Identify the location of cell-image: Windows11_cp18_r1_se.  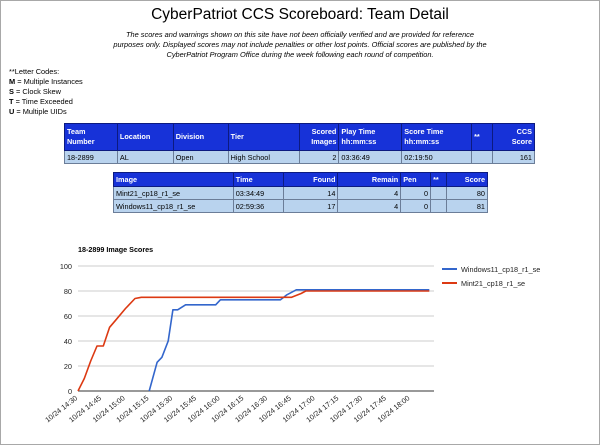
(173, 206).